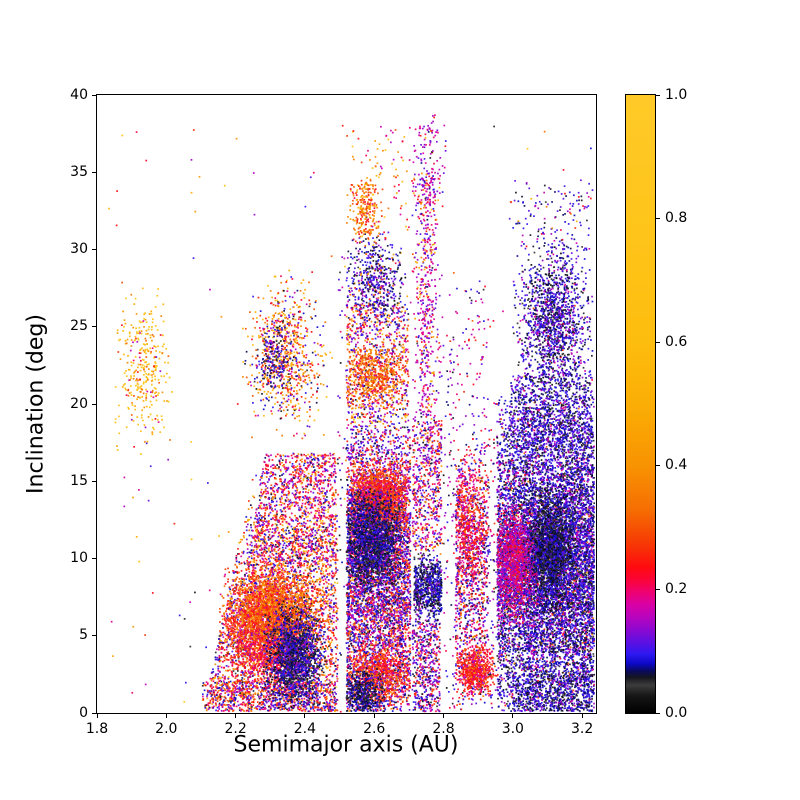 The height and width of the screenshot is (800, 800). Describe the element at coordinates (79, 326) in the screenshot. I see `y-tick-label: 25` at that location.